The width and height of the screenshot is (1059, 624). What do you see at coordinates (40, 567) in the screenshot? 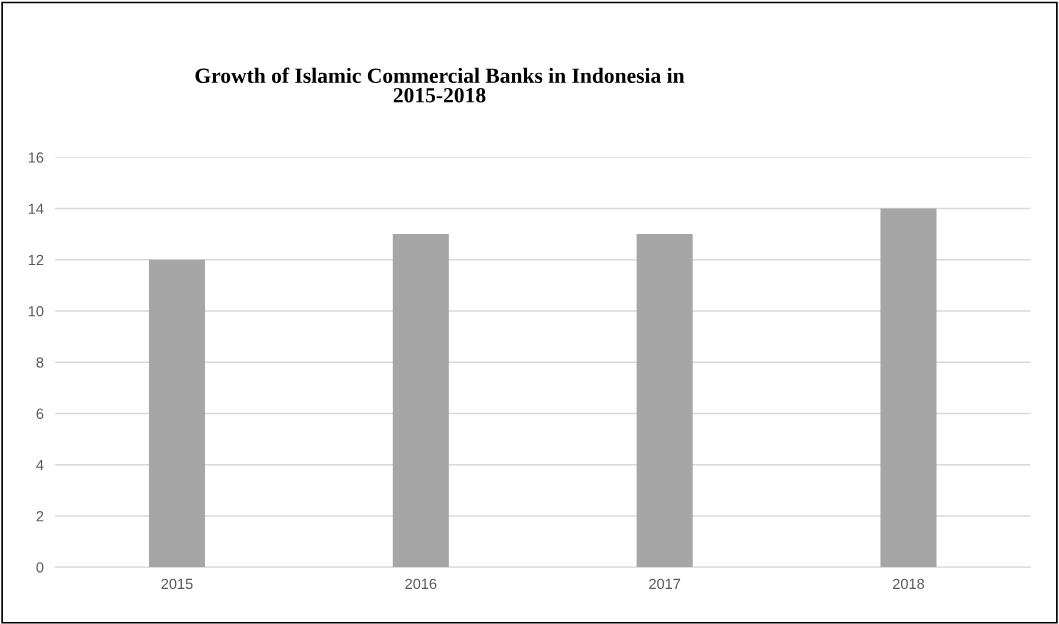
I see `y-tick-label: 0` at bounding box center [40, 567].